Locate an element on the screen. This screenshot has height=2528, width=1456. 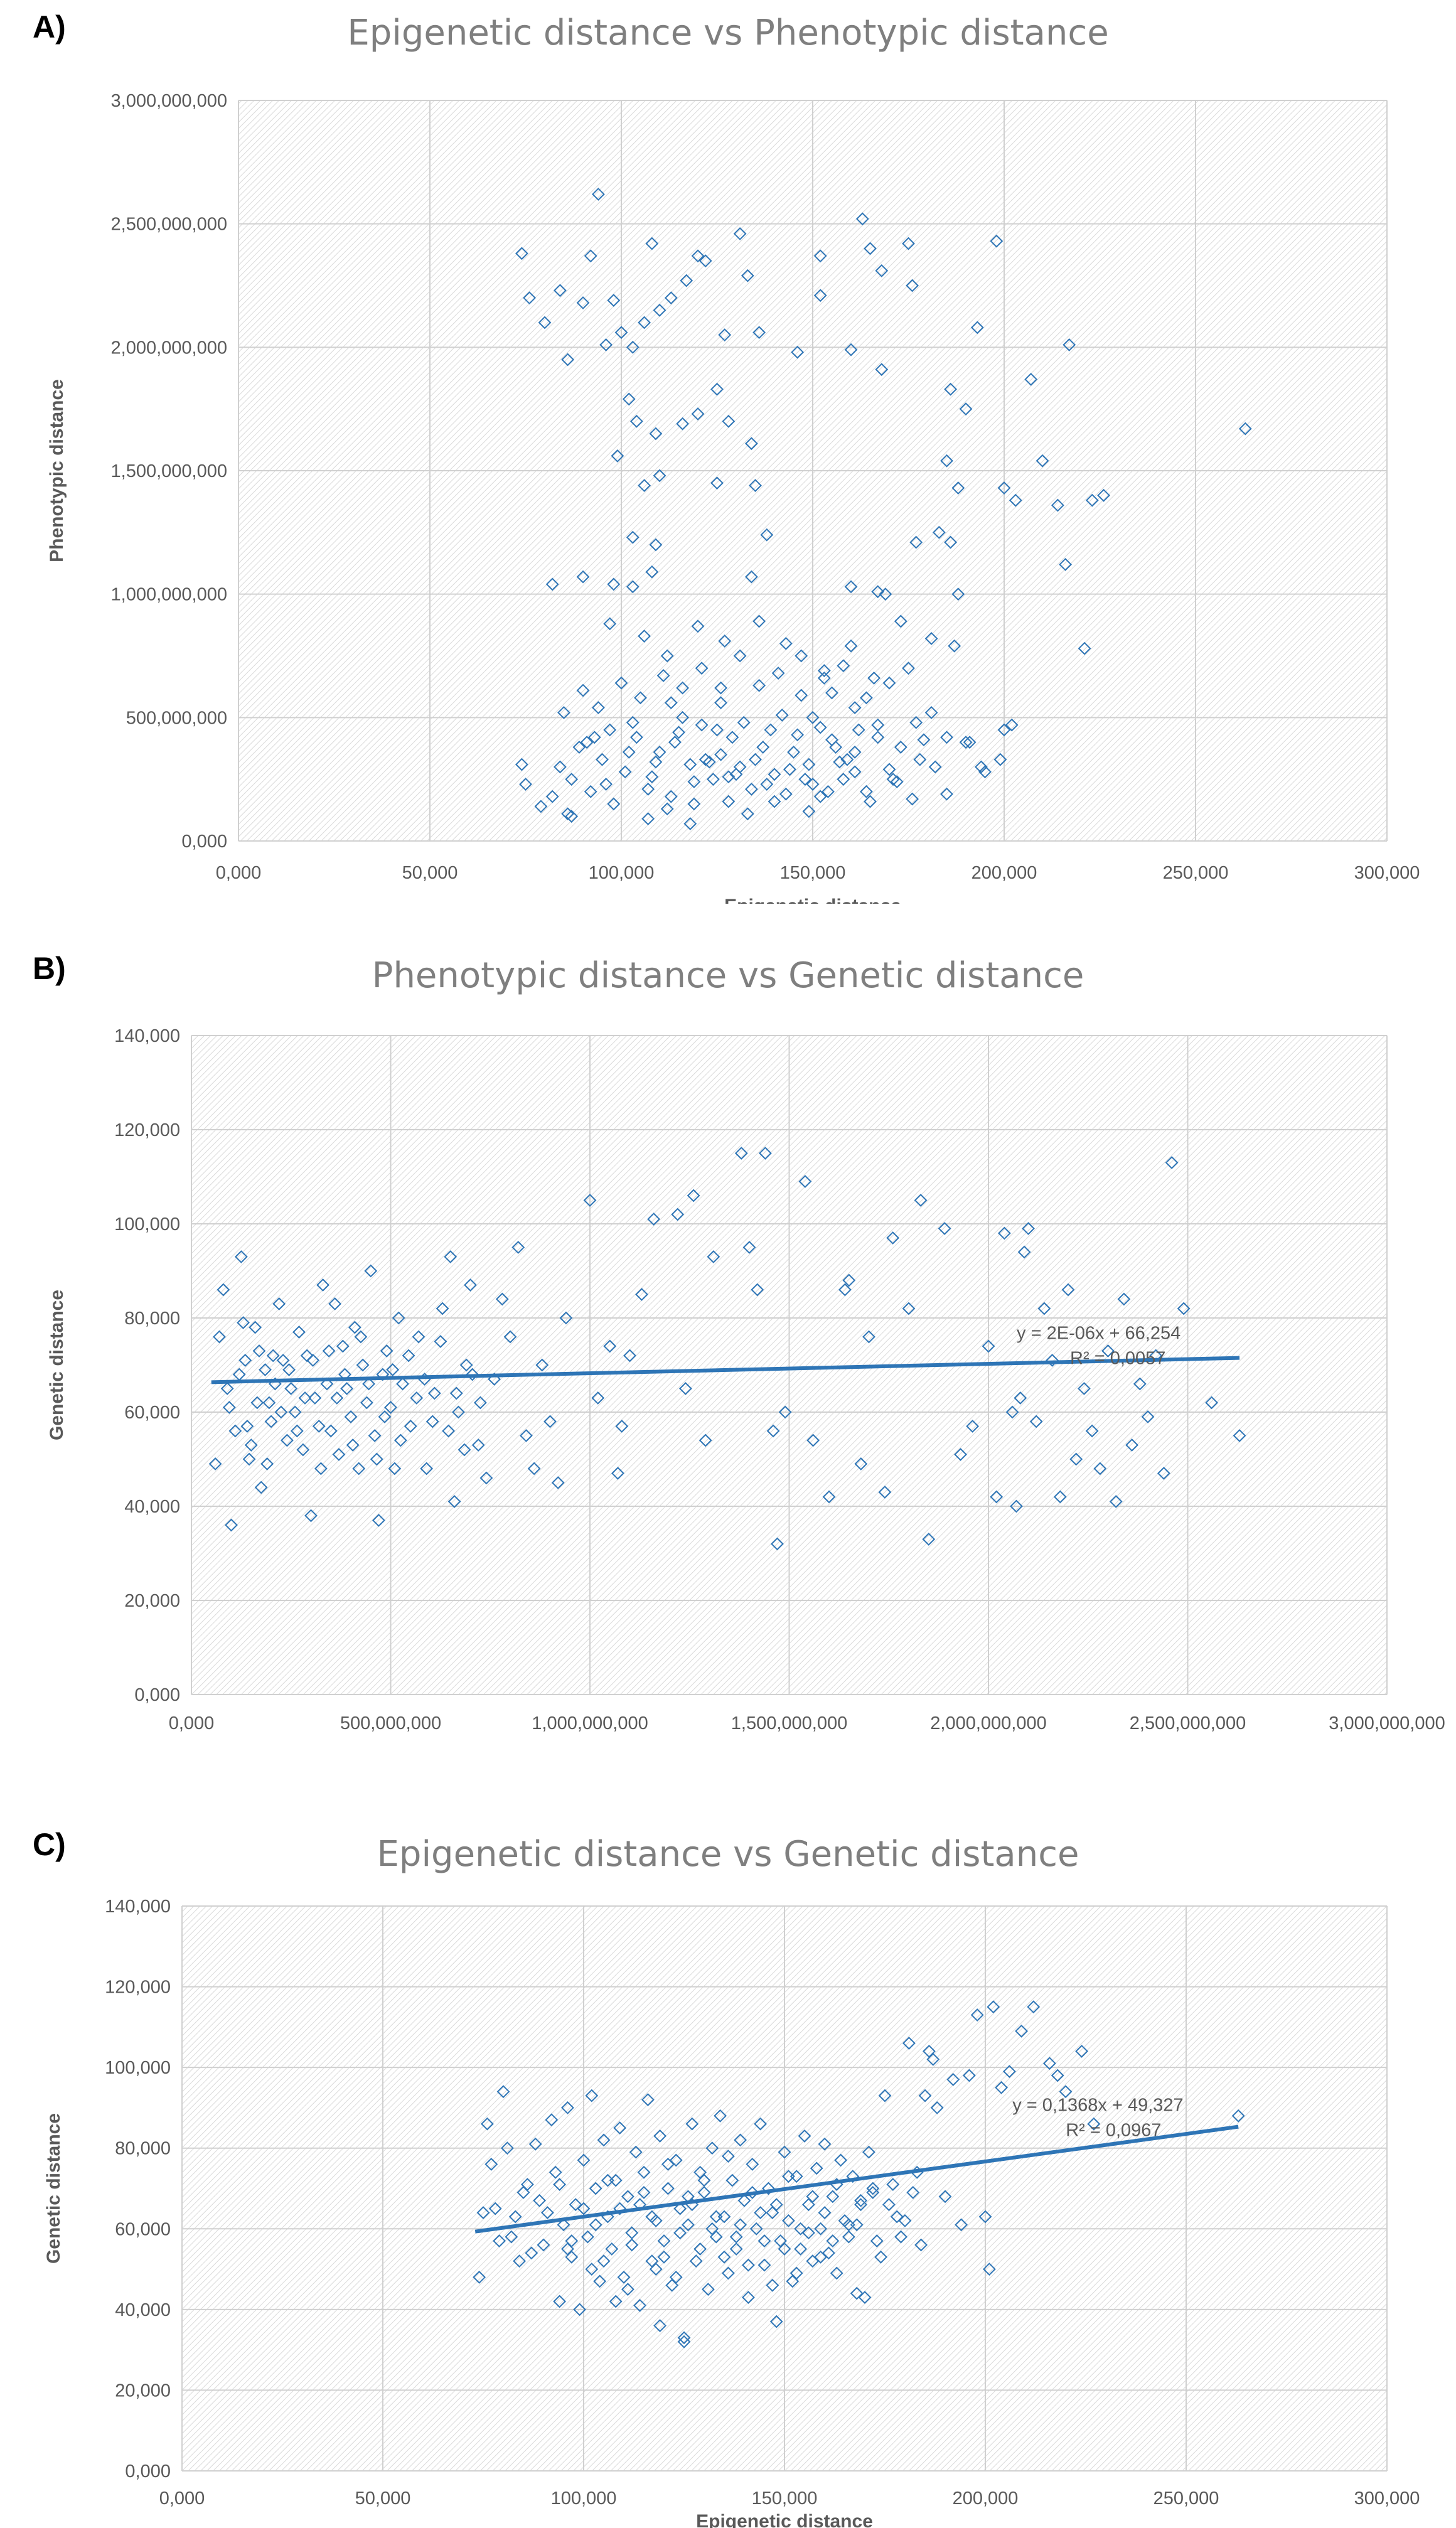
y-tick-label: 0,000 is located at coordinates (148, 2471).